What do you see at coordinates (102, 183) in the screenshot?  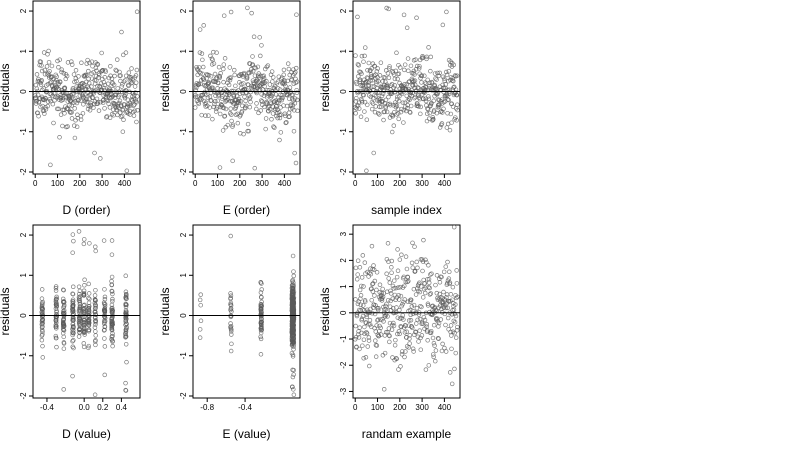 I see `x-tick-label: 300` at bounding box center [102, 183].